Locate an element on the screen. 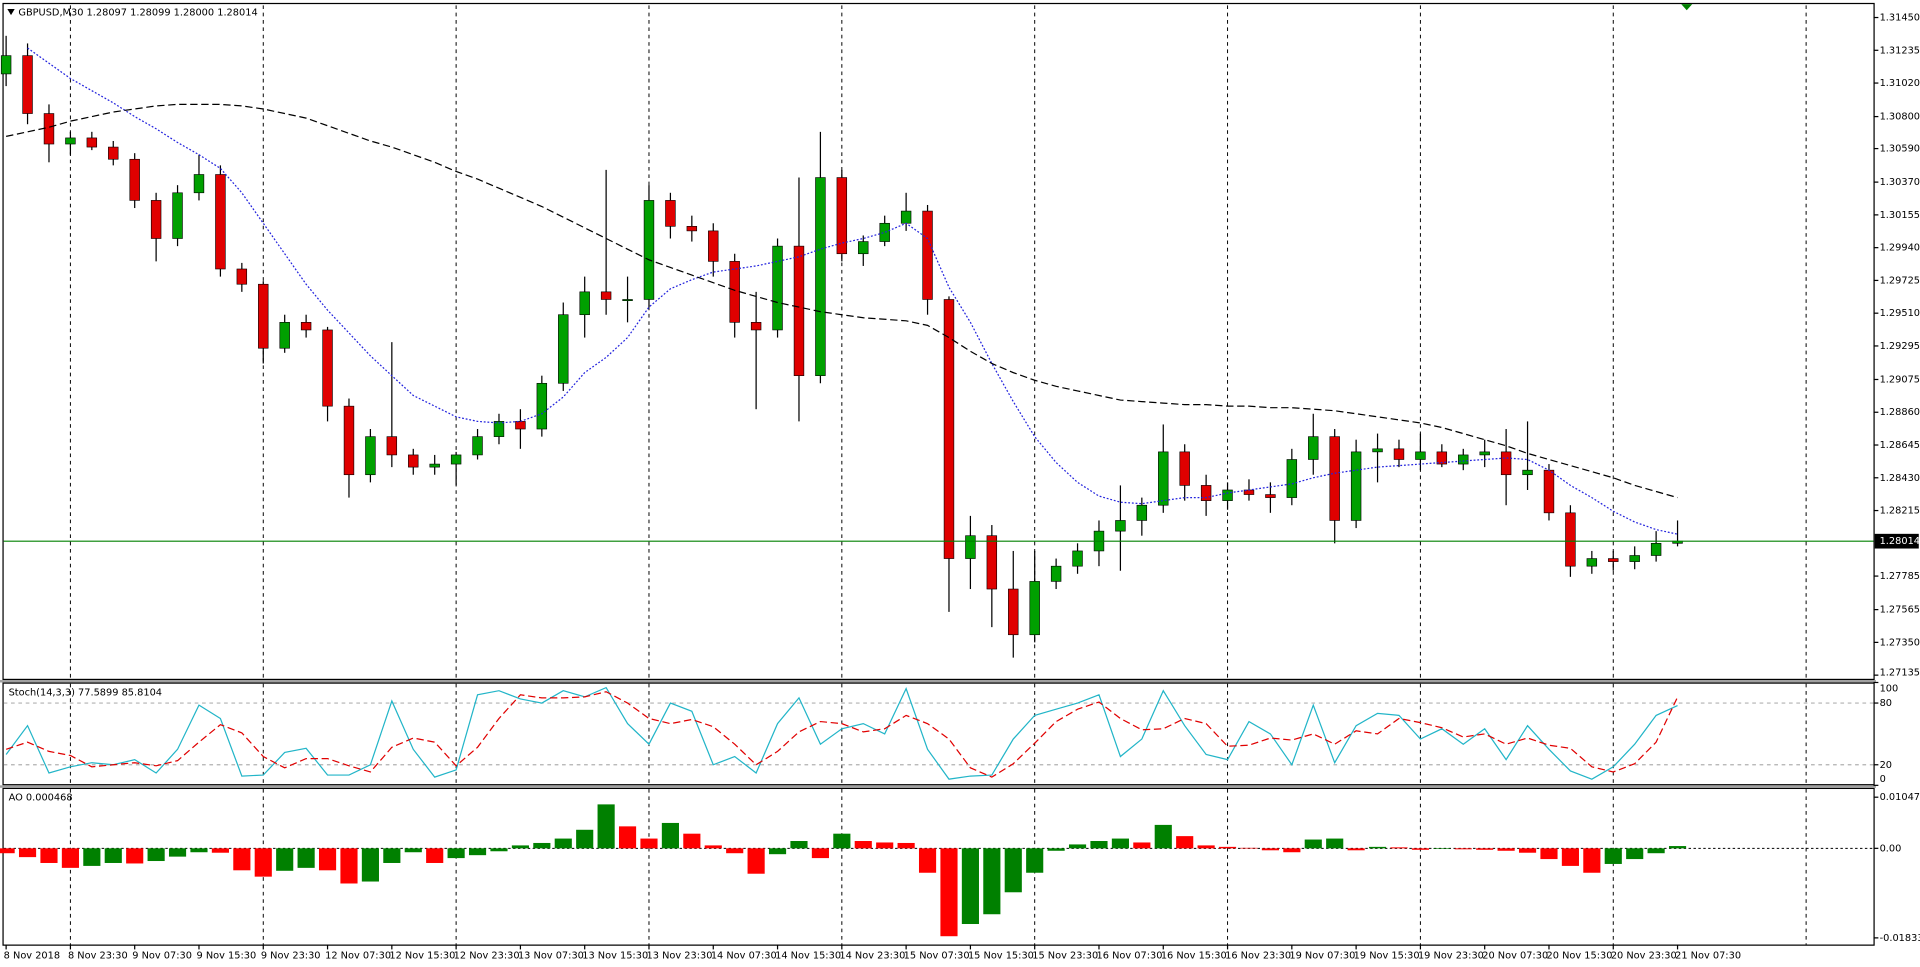 The width and height of the screenshot is (1920, 967). x-tick-label: 19 Nov 07:30 is located at coordinates (1322, 956).